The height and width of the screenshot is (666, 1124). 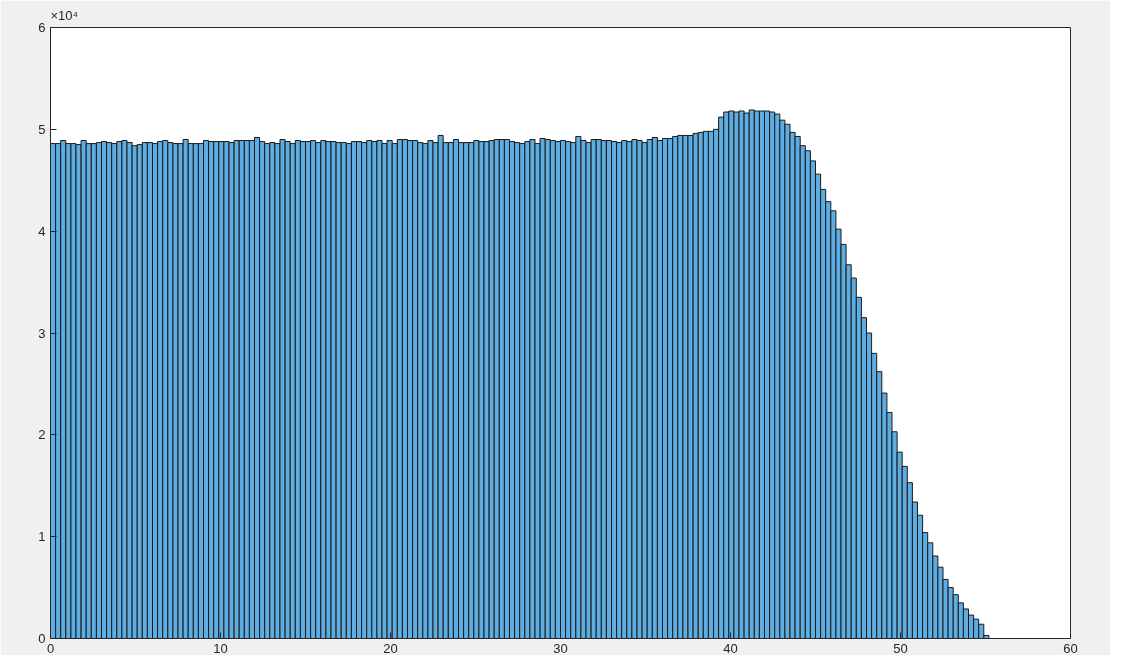 What do you see at coordinates (560, 648) in the screenshot?
I see `x-tick-label: 30` at bounding box center [560, 648].